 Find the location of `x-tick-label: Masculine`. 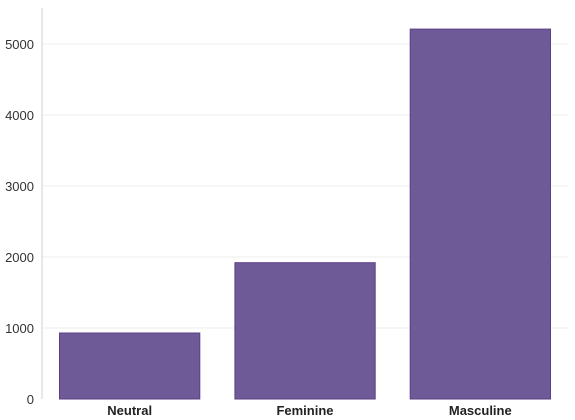

x-tick-label: Masculine is located at coordinates (480, 410).